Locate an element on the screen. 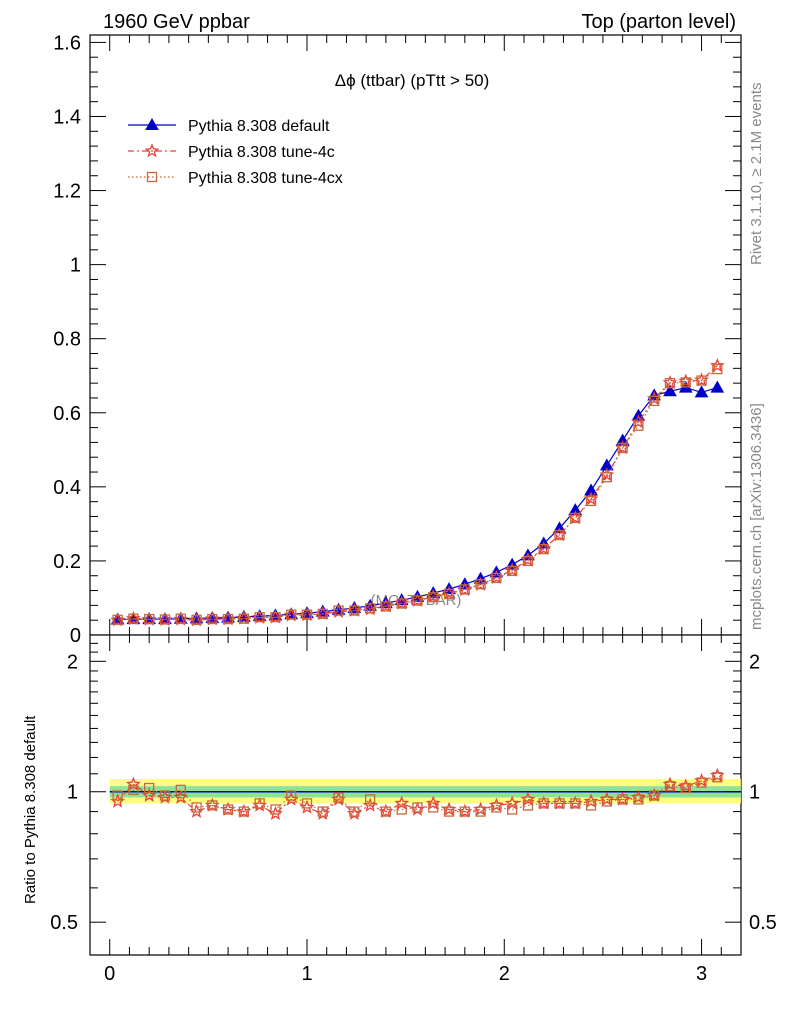 This screenshot has height=1024, width=786. y-tick-label: 0.4 is located at coordinates (67, 488).